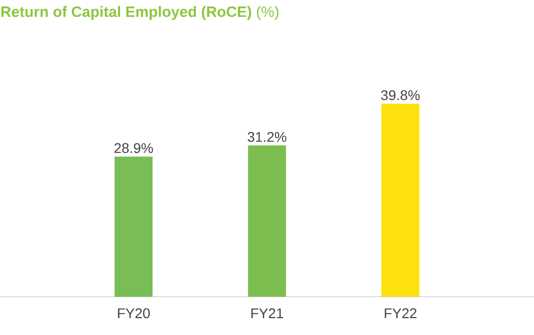 This screenshot has height=335, width=534. Describe the element at coordinates (139, 13) in the screenshot. I see `chart-title: Return of Capital Employed (RoCE) (%)` at that location.